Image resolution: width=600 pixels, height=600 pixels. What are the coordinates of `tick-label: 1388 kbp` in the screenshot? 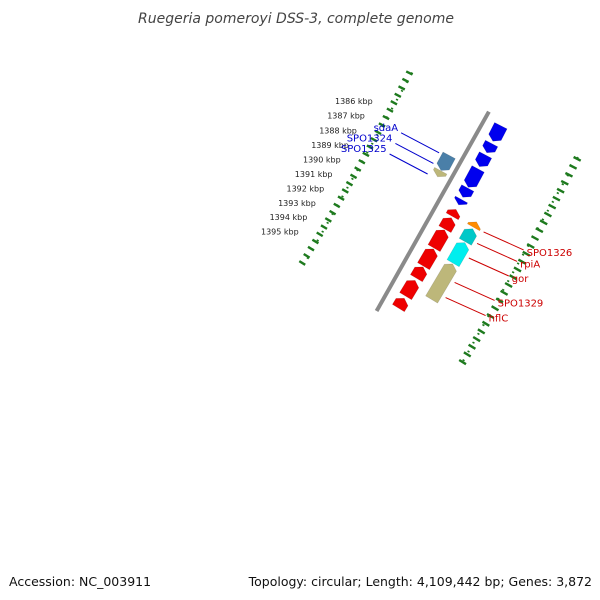 It's located at (338, 130).